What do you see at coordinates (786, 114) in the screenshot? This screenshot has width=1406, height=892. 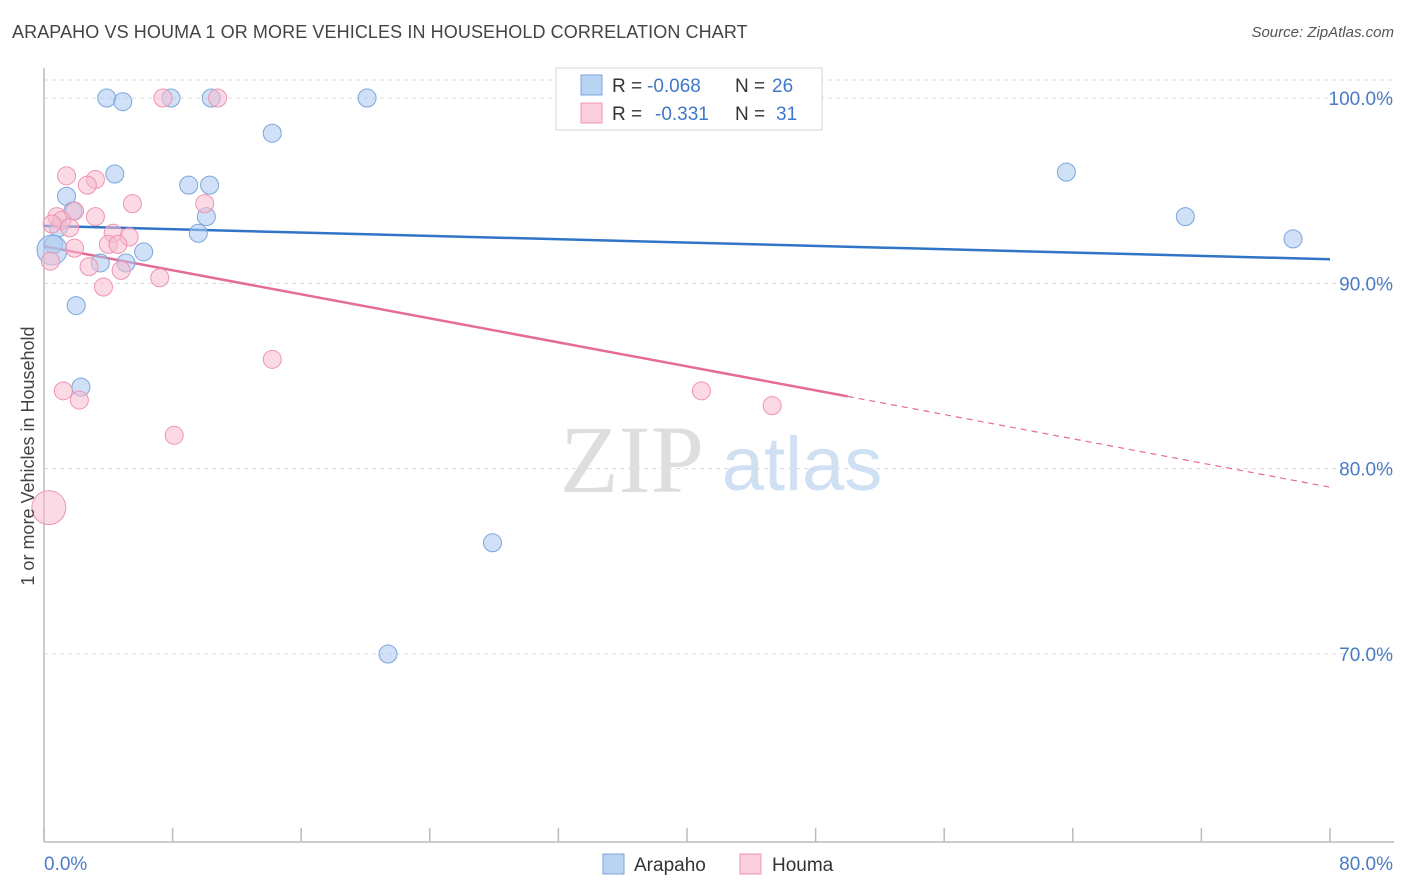 I see `legend-n-value-houma: 31` at bounding box center [786, 114].